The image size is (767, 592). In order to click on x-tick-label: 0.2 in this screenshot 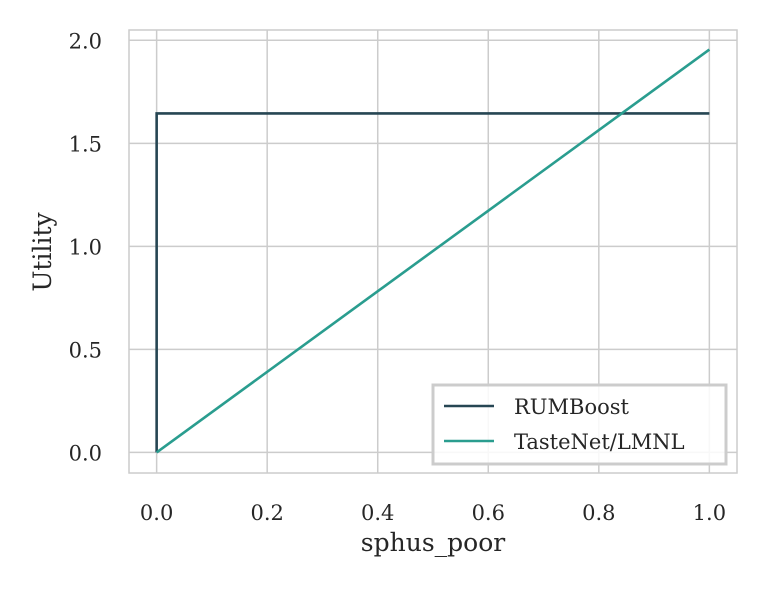, I will do `click(266, 513)`.